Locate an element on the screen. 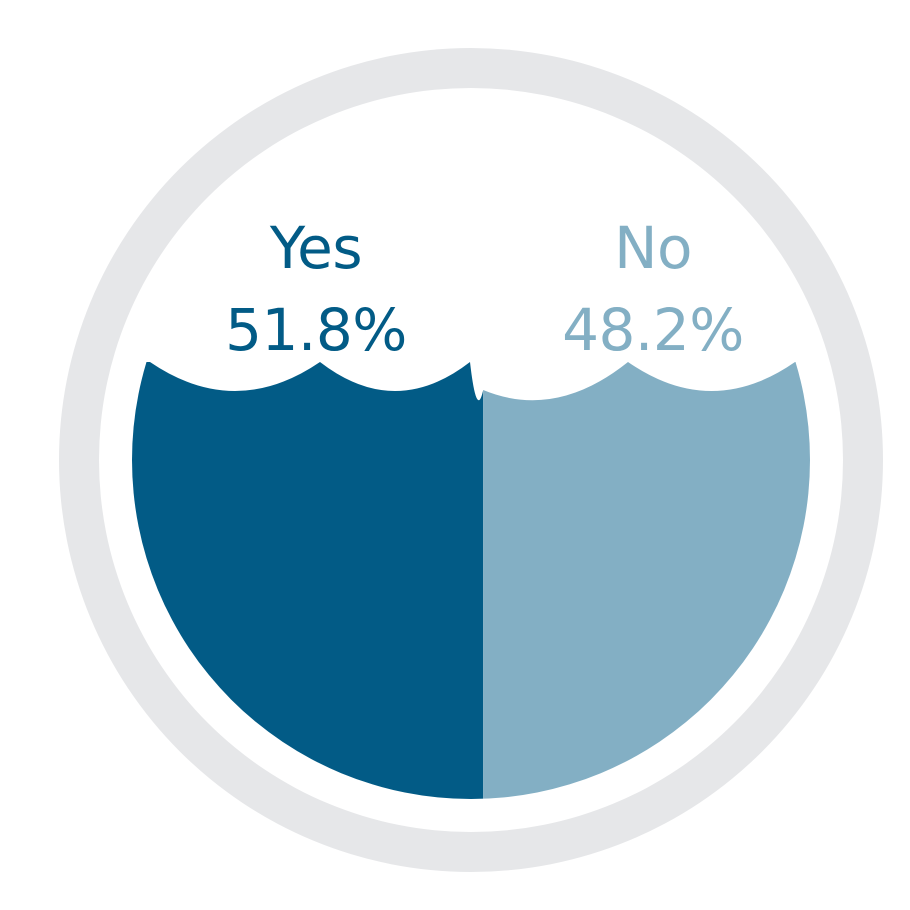  category-label-no: No is located at coordinates (653, 248).